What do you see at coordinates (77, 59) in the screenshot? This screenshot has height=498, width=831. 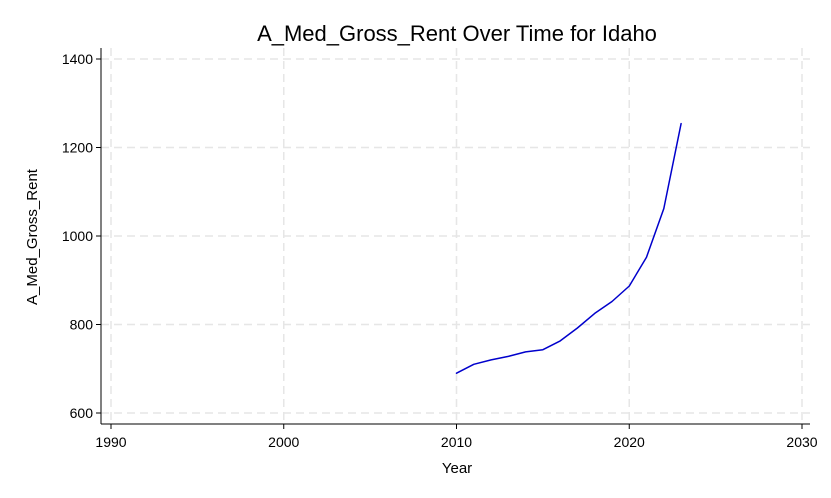 I see `y-tick-label: 1400` at bounding box center [77, 59].